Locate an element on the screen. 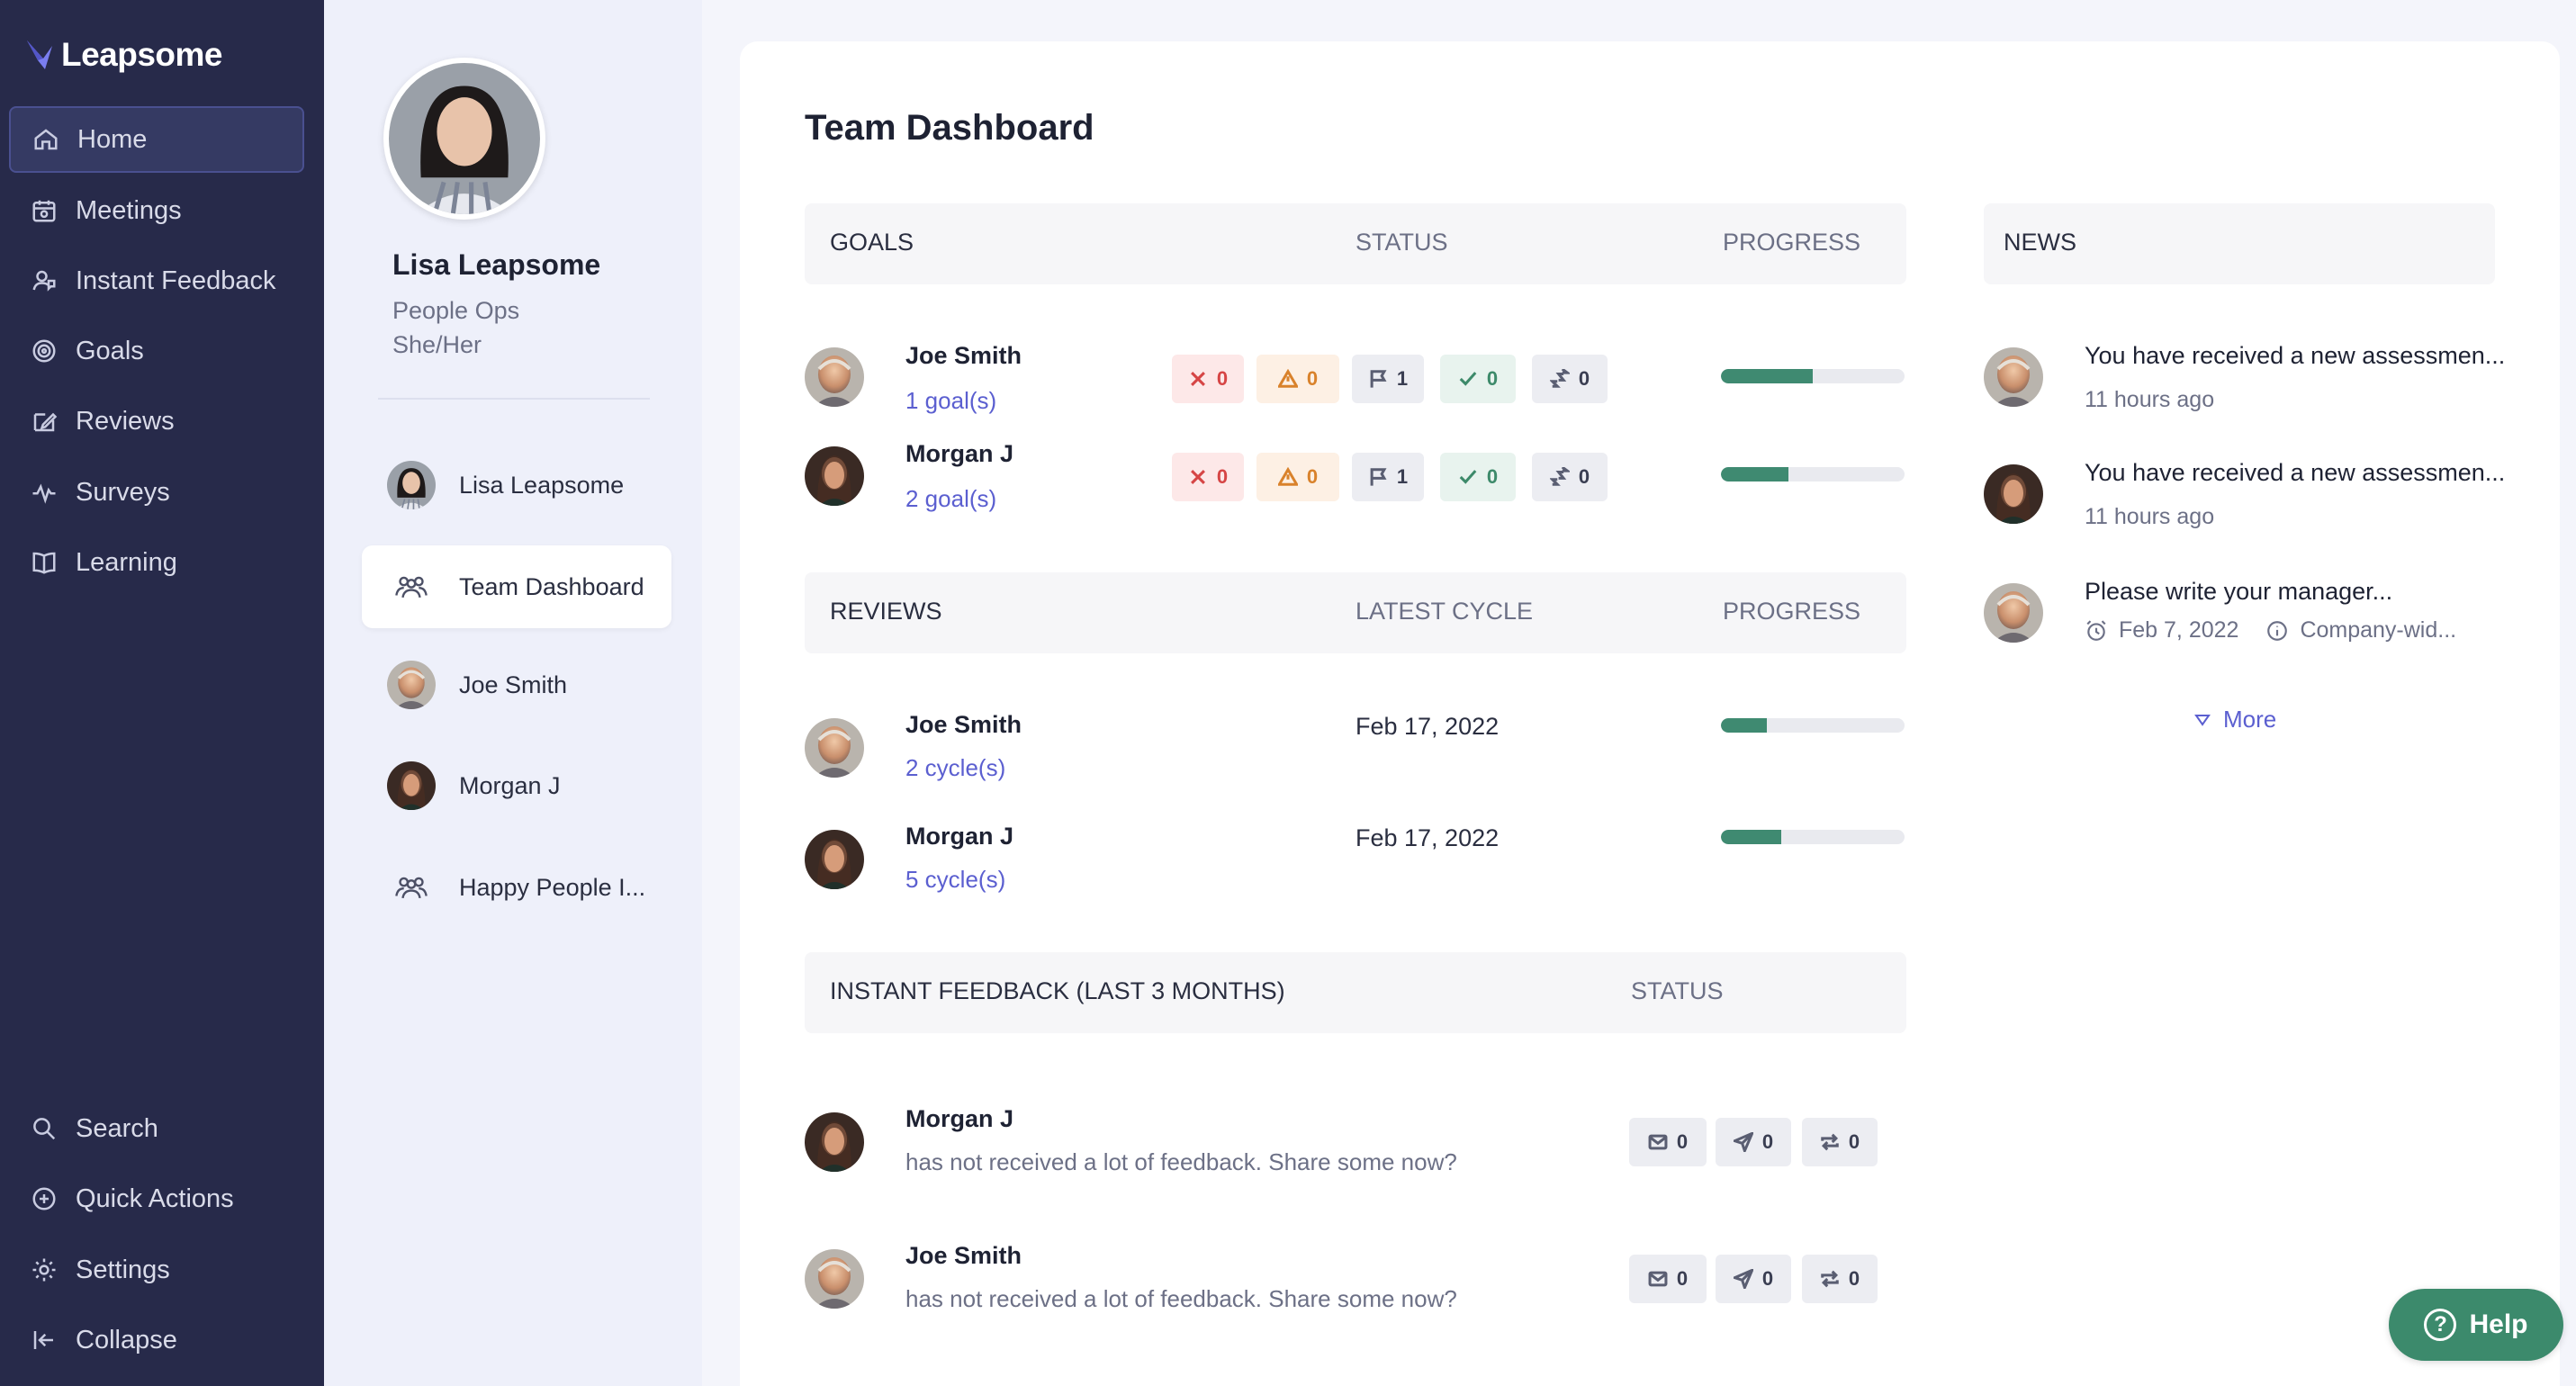 Image resolution: width=2576 pixels, height=1386 pixels. feedback-row-name: Joe Smith is located at coordinates (963, 1255).